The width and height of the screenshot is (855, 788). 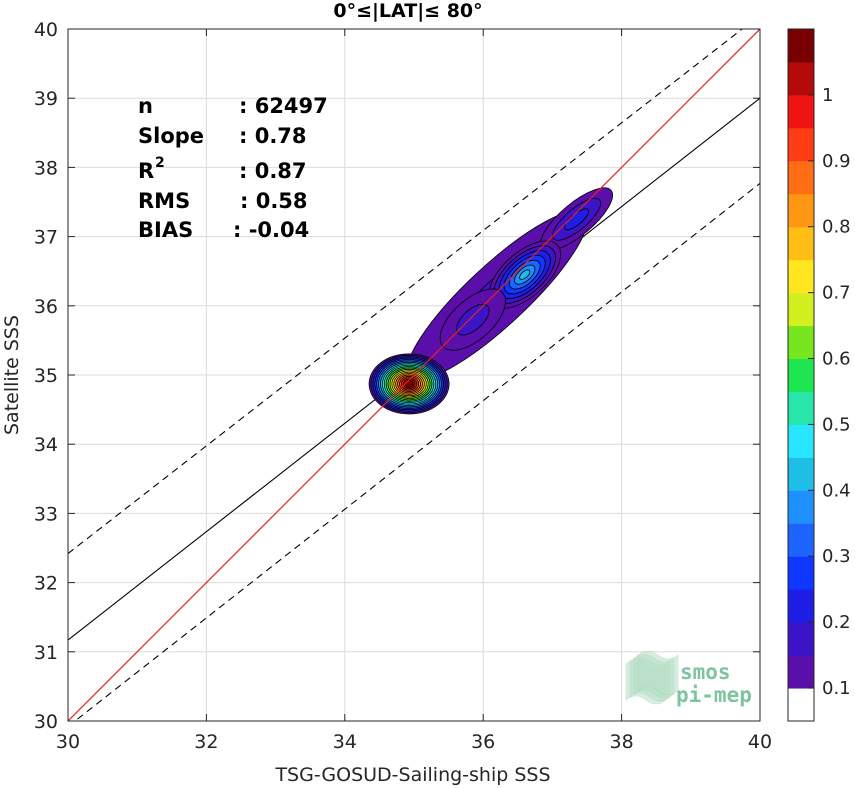 What do you see at coordinates (827, 95) in the screenshot?
I see `colorbar-tick-label: 1` at bounding box center [827, 95].